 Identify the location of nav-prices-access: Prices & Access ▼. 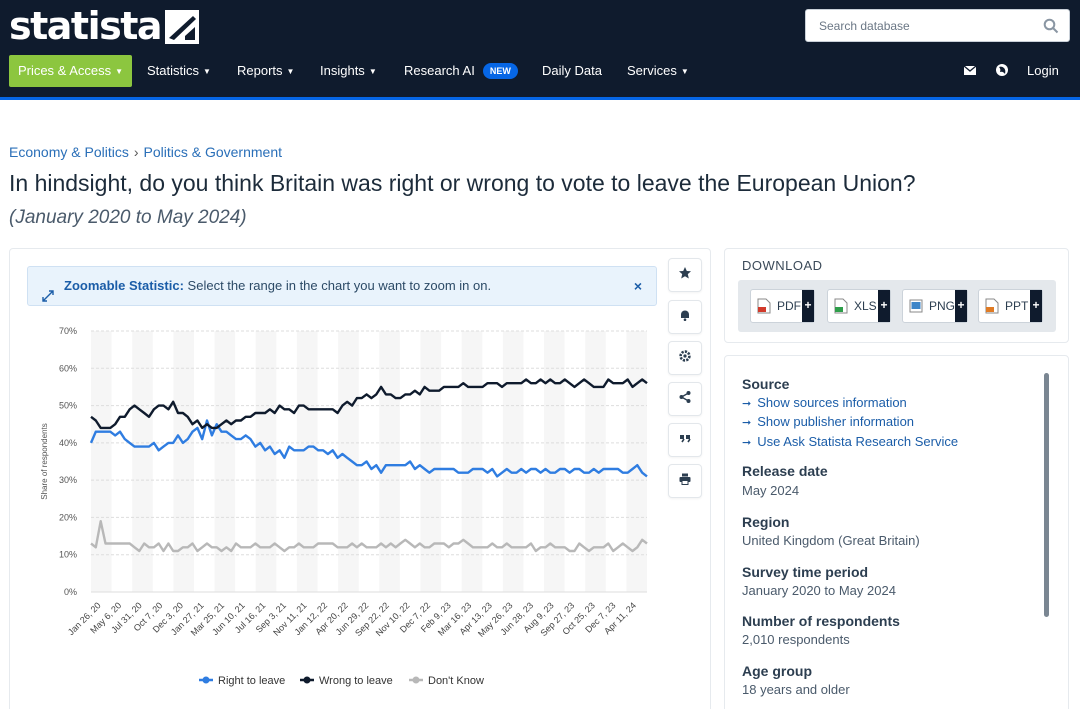
(70, 71).